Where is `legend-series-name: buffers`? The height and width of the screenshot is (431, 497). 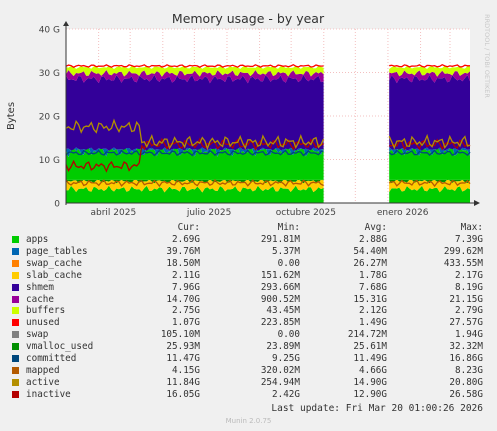 legend-series-name: buffers is located at coordinates (46, 311).